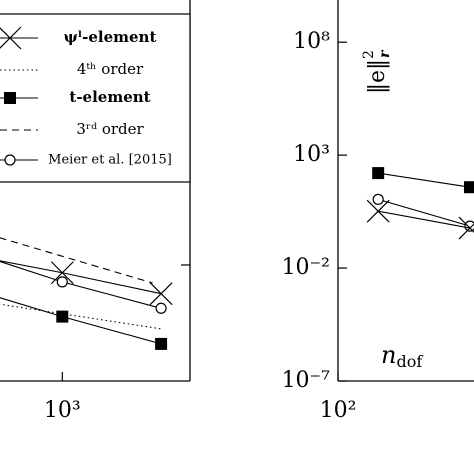 This screenshot has height=474, width=474. I want to click on label-base: n, so click(388, 355).